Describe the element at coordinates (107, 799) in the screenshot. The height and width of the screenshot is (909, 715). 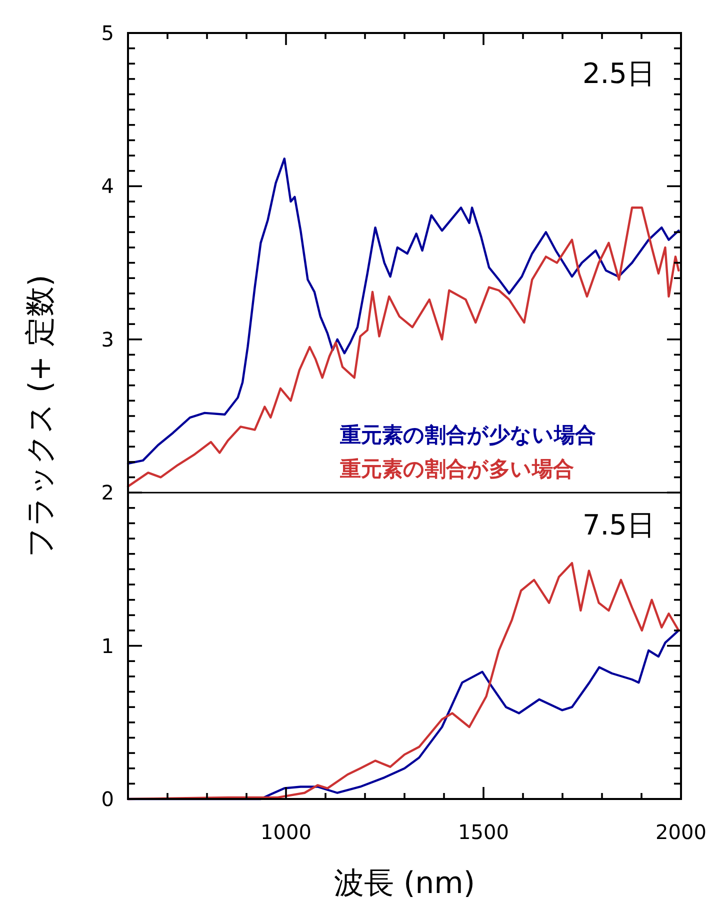
I see `y-tick-label: 0` at that location.